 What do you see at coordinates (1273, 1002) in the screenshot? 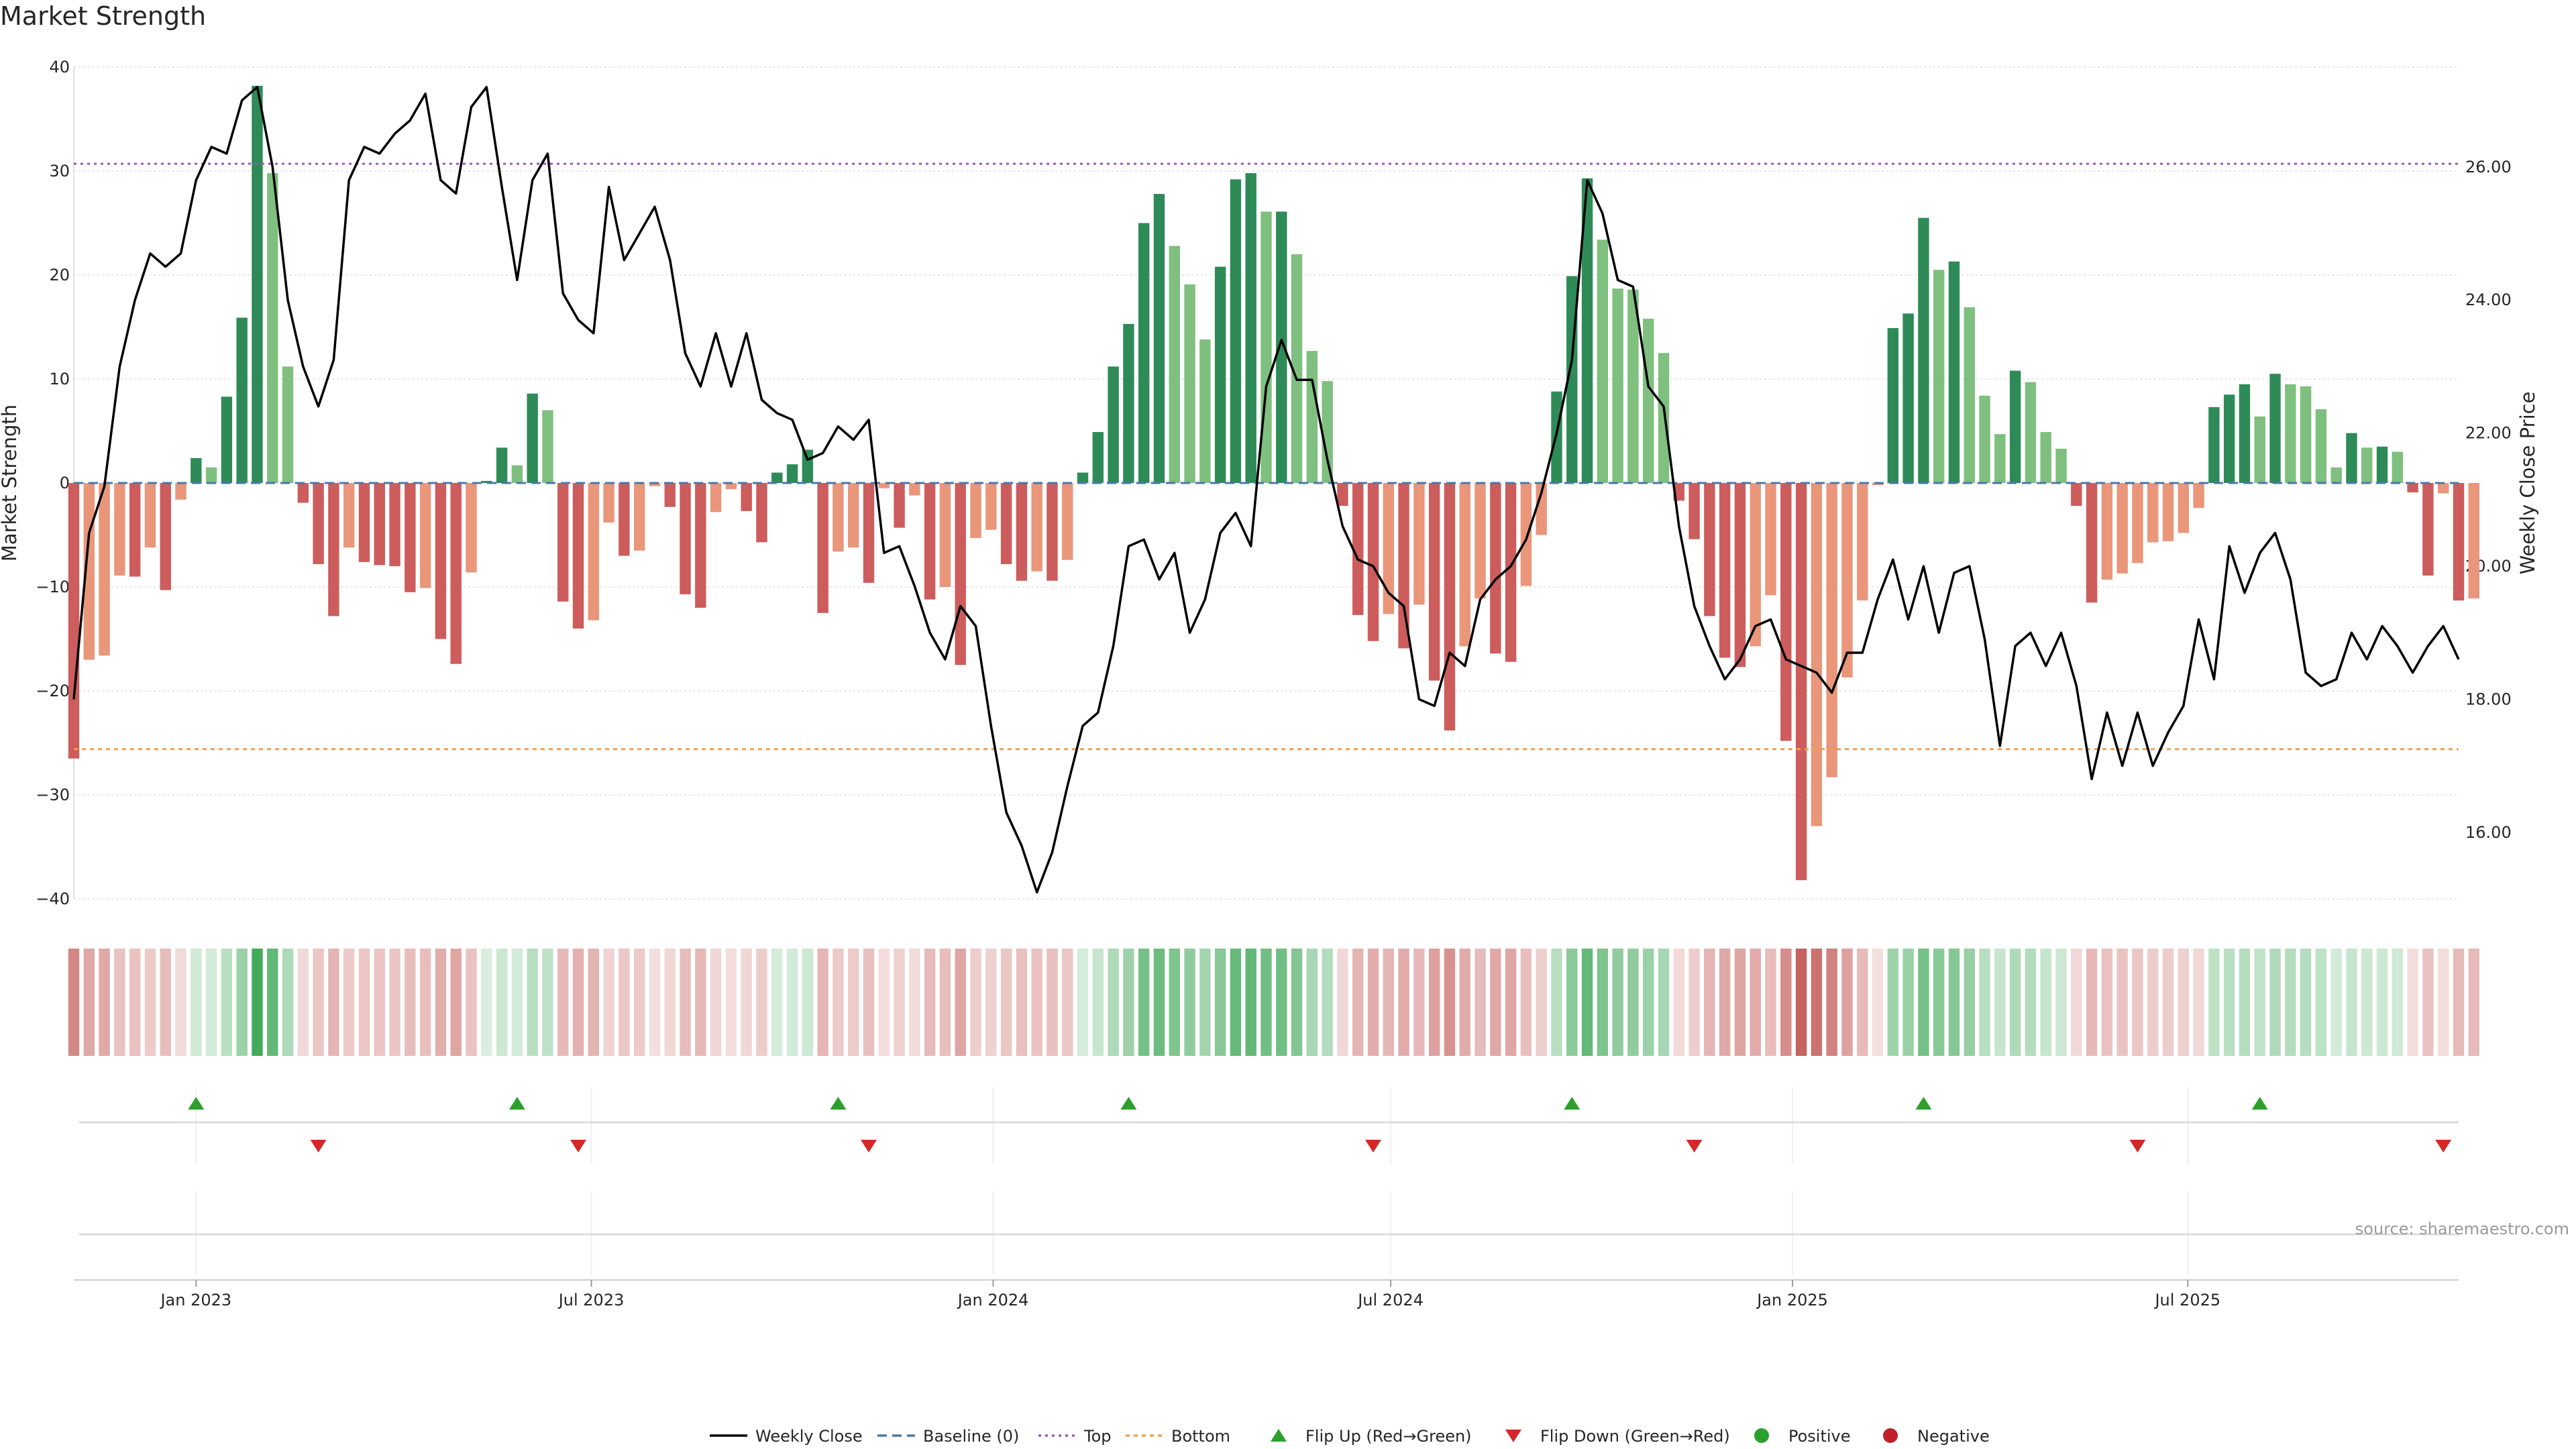
I see `strength-heat-strip` at bounding box center [1273, 1002].